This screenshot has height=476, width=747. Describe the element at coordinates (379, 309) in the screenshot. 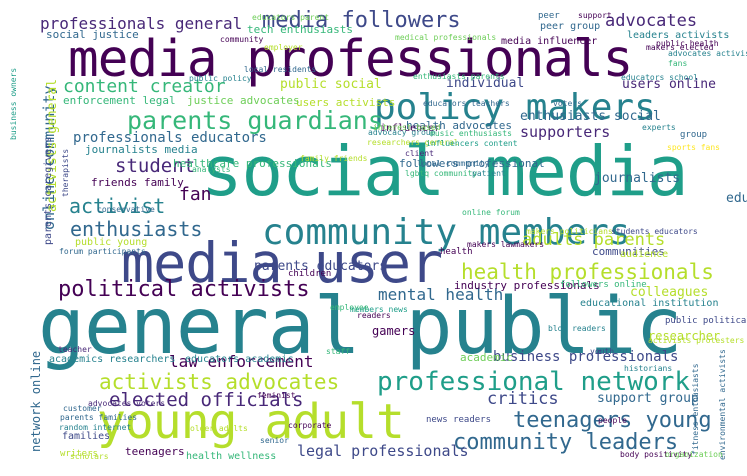

I see `word: members news` at that location.